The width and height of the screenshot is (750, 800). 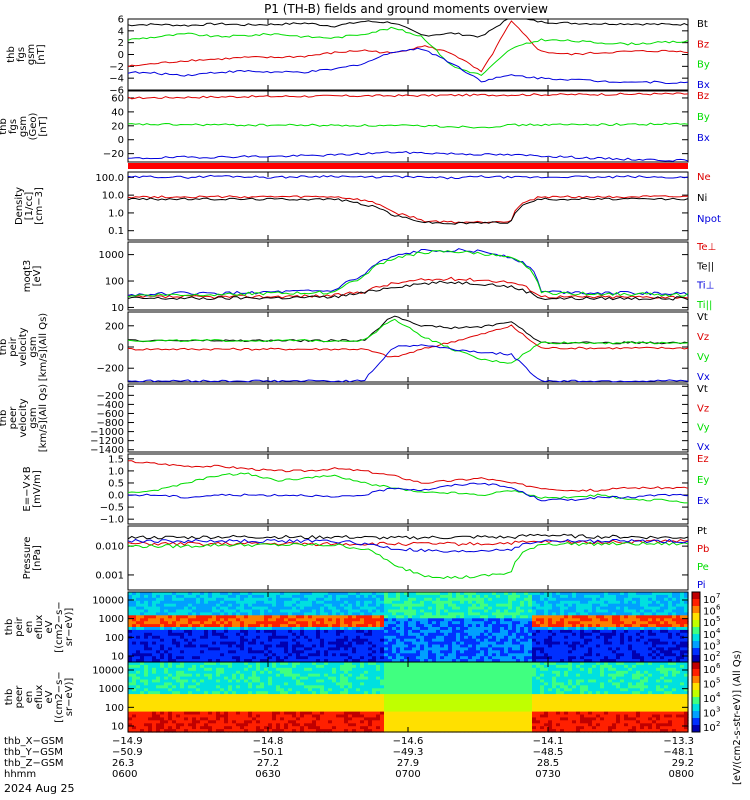 I want to click on y-tick-label: 0, so click(x=121, y=387).